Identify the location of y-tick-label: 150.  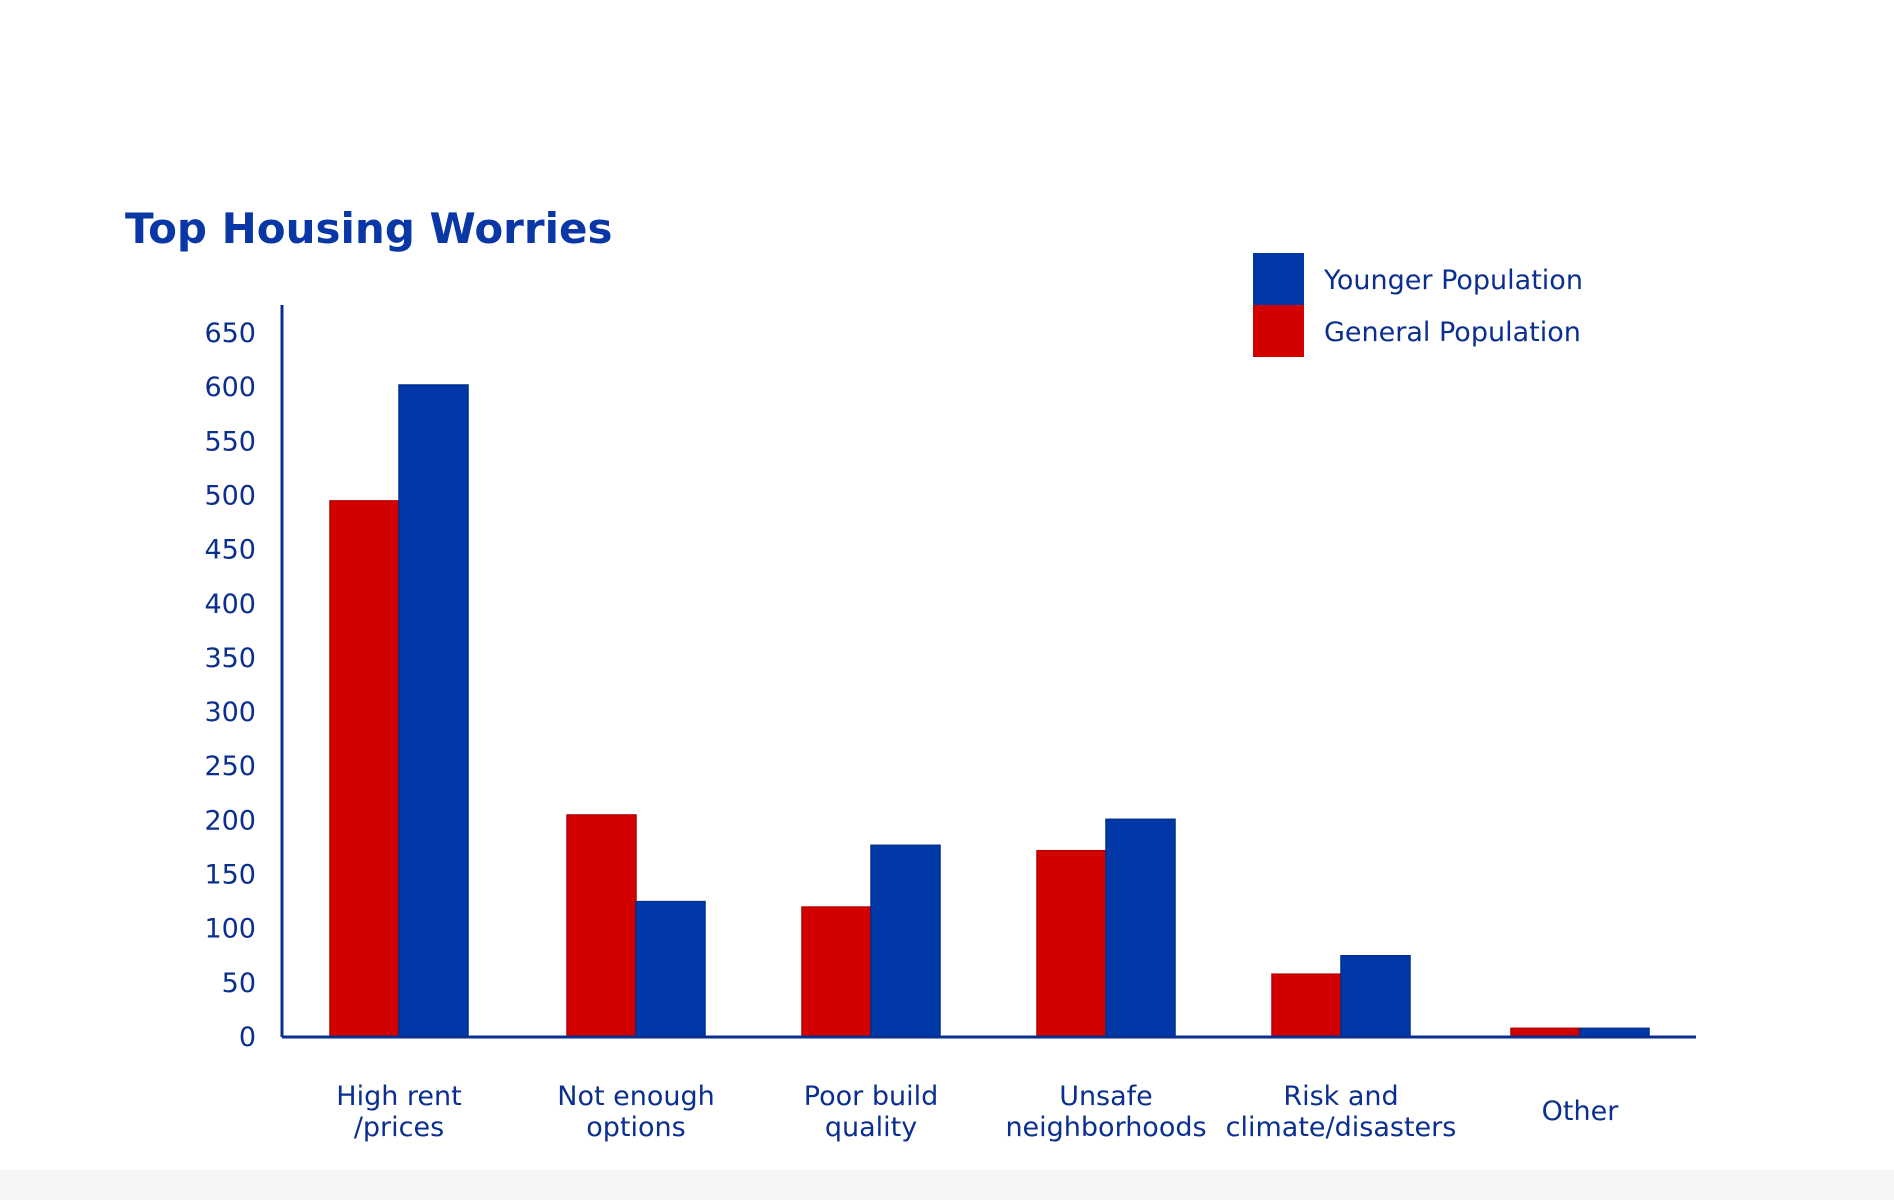
(230, 875).